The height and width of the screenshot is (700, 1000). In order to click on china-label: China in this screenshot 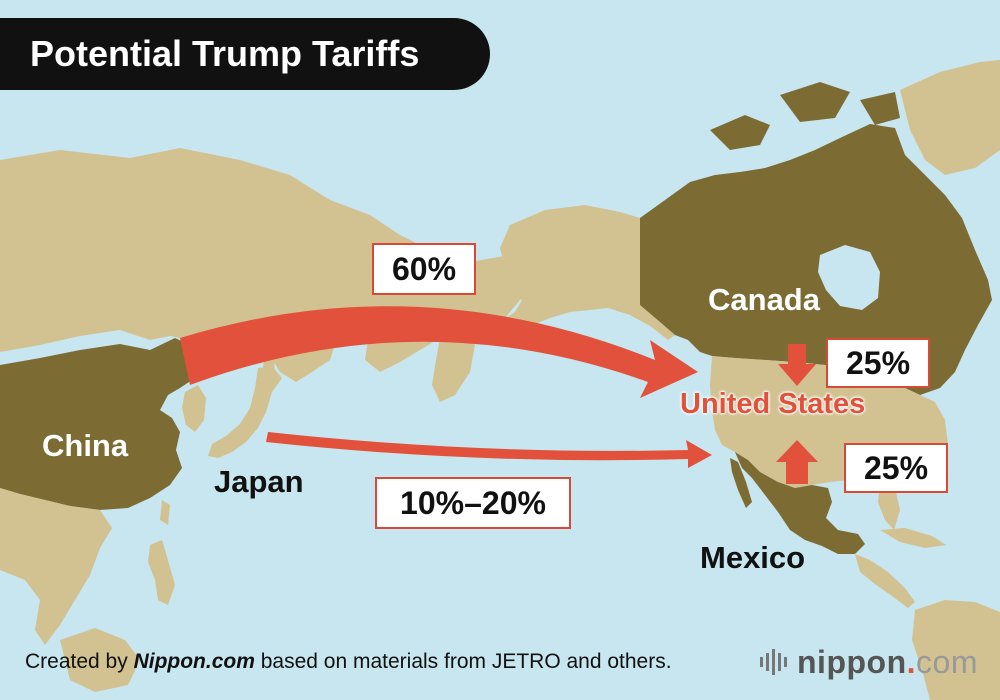, I will do `click(85, 445)`.